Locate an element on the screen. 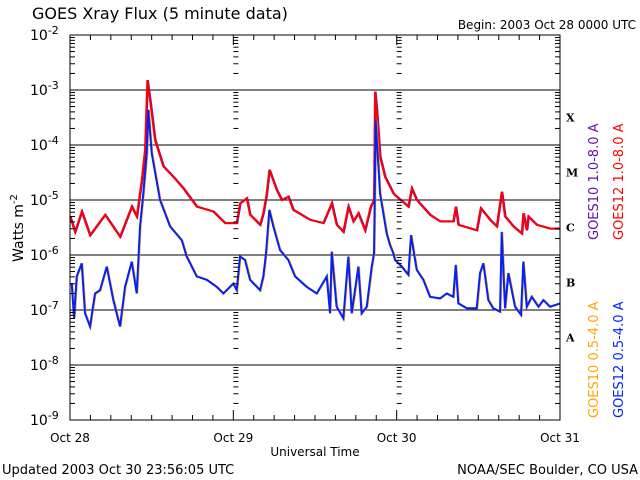  y-tick-exponent: -5 is located at coordinates (53, 195).